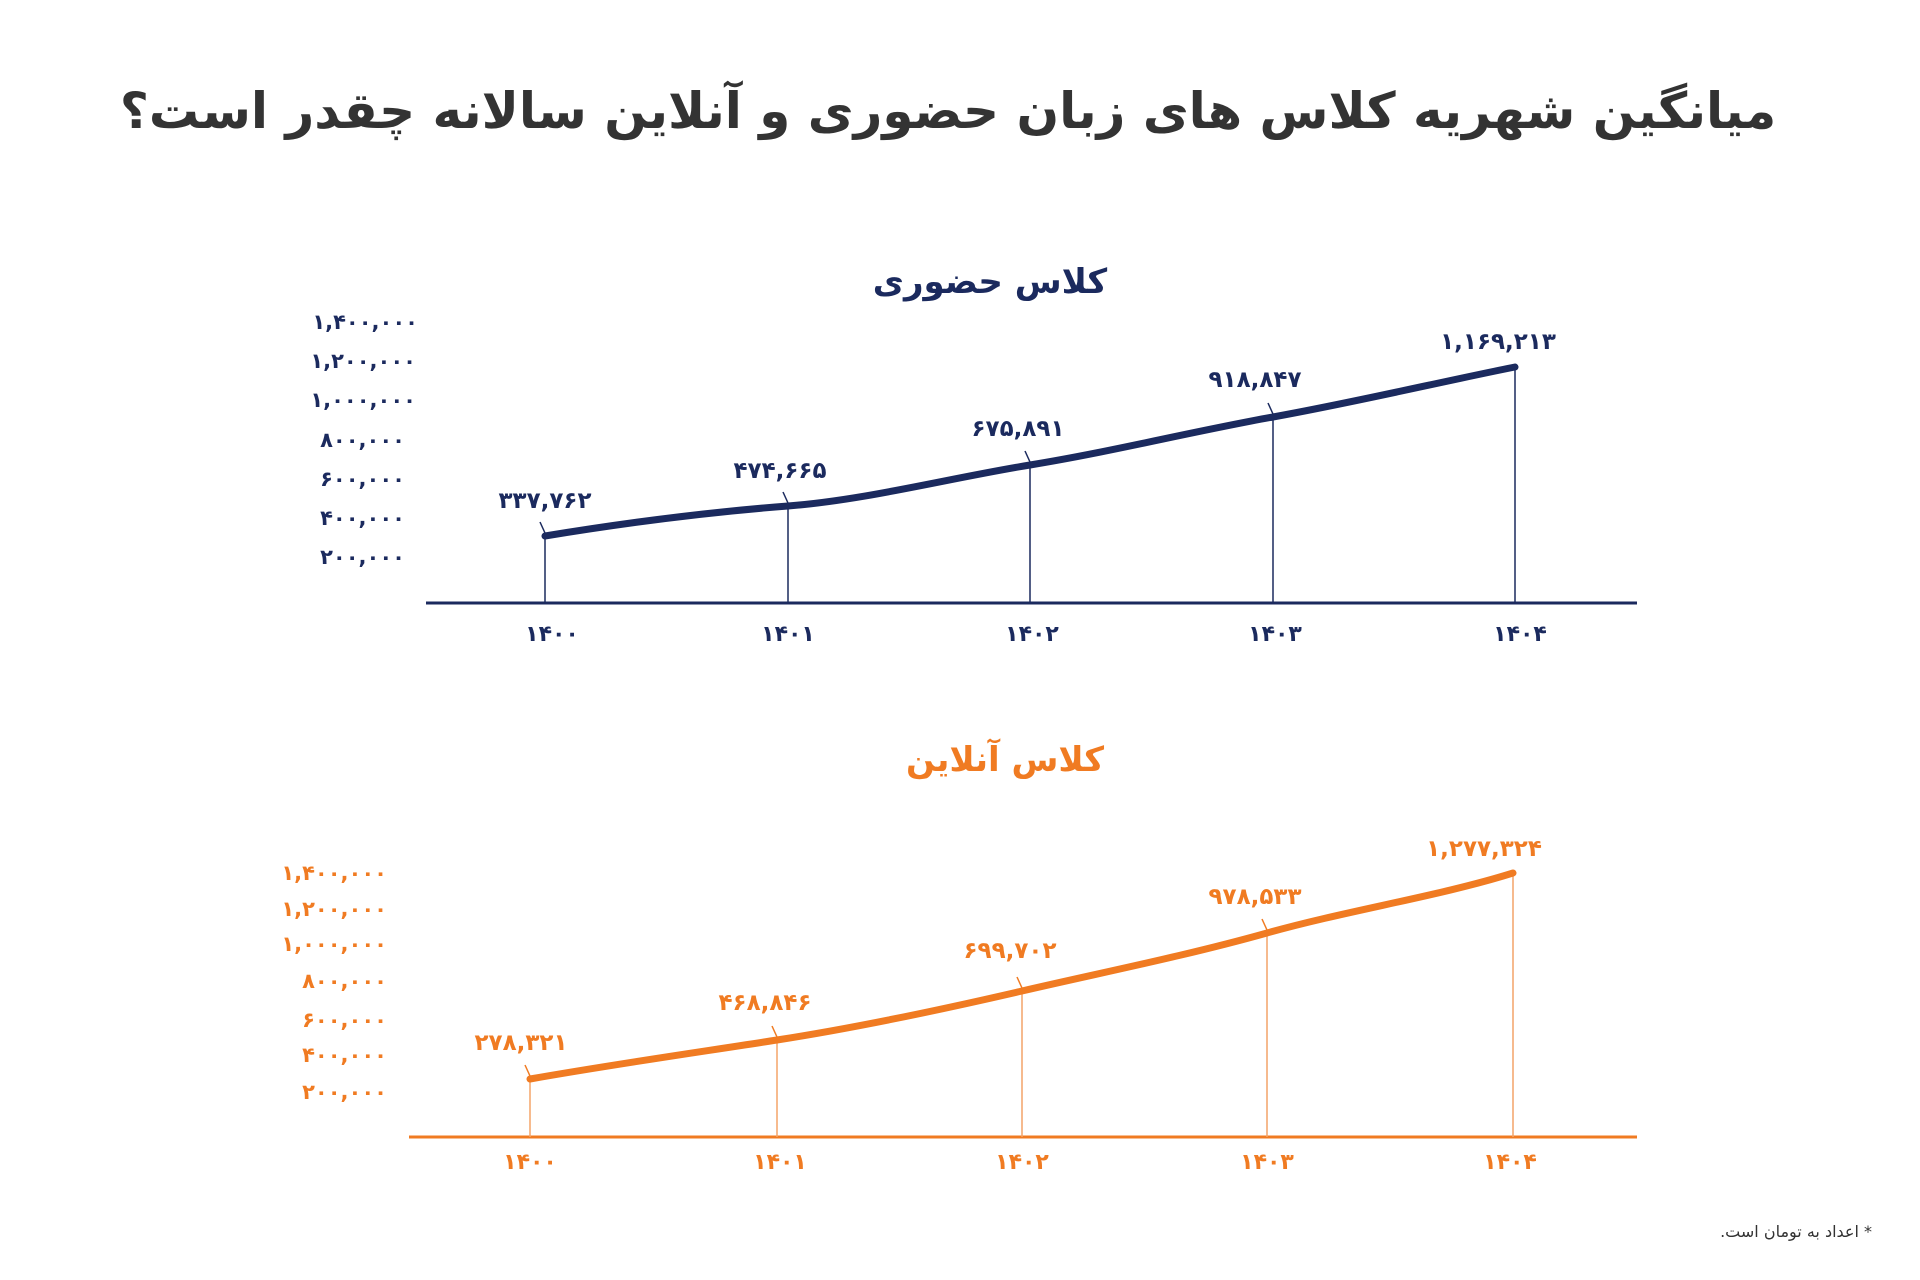 This screenshot has width=1920, height=1280. I want to click on series-line-in-person, so click(1030, 451).